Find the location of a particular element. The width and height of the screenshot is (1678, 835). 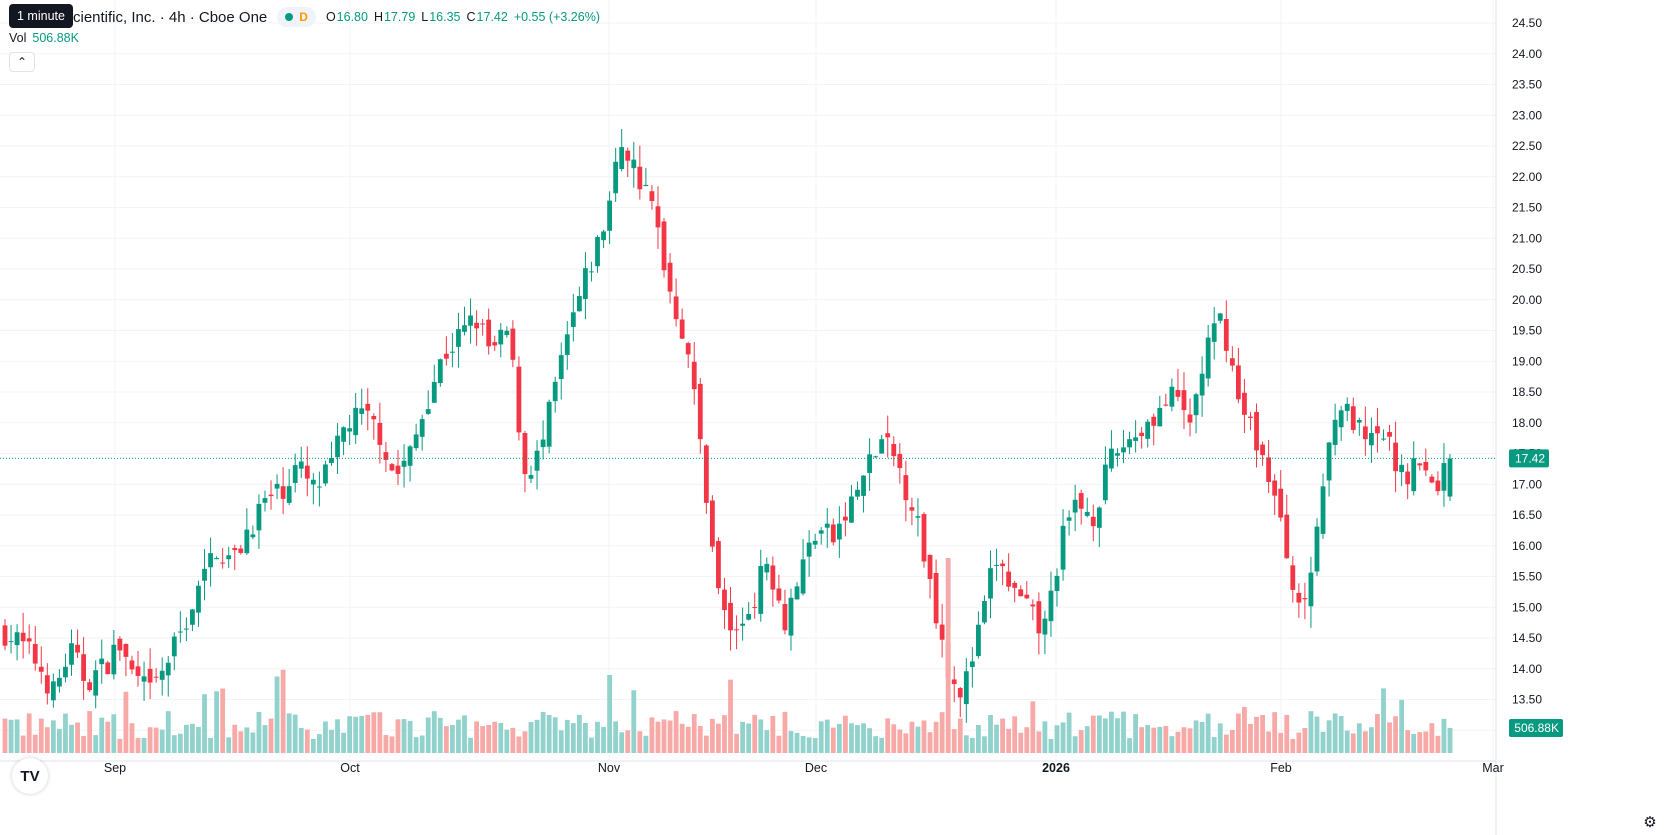

last-price-badge is located at coordinates (1529, 458).